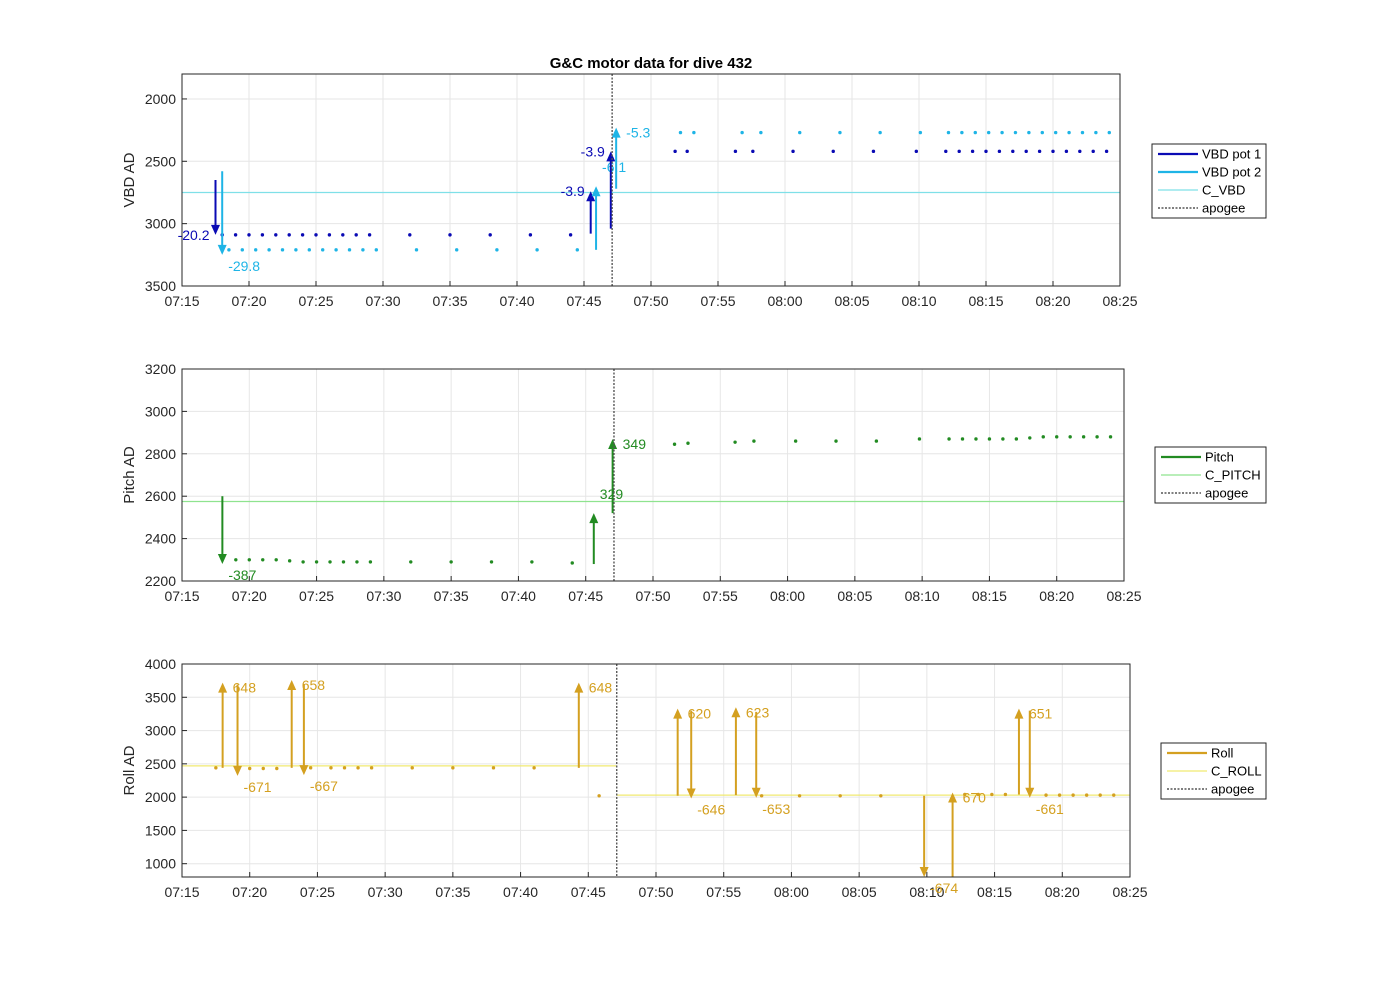  What do you see at coordinates (237, 539) in the screenshot?
I see `motor-move-arrow: -387` at bounding box center [237, 539].